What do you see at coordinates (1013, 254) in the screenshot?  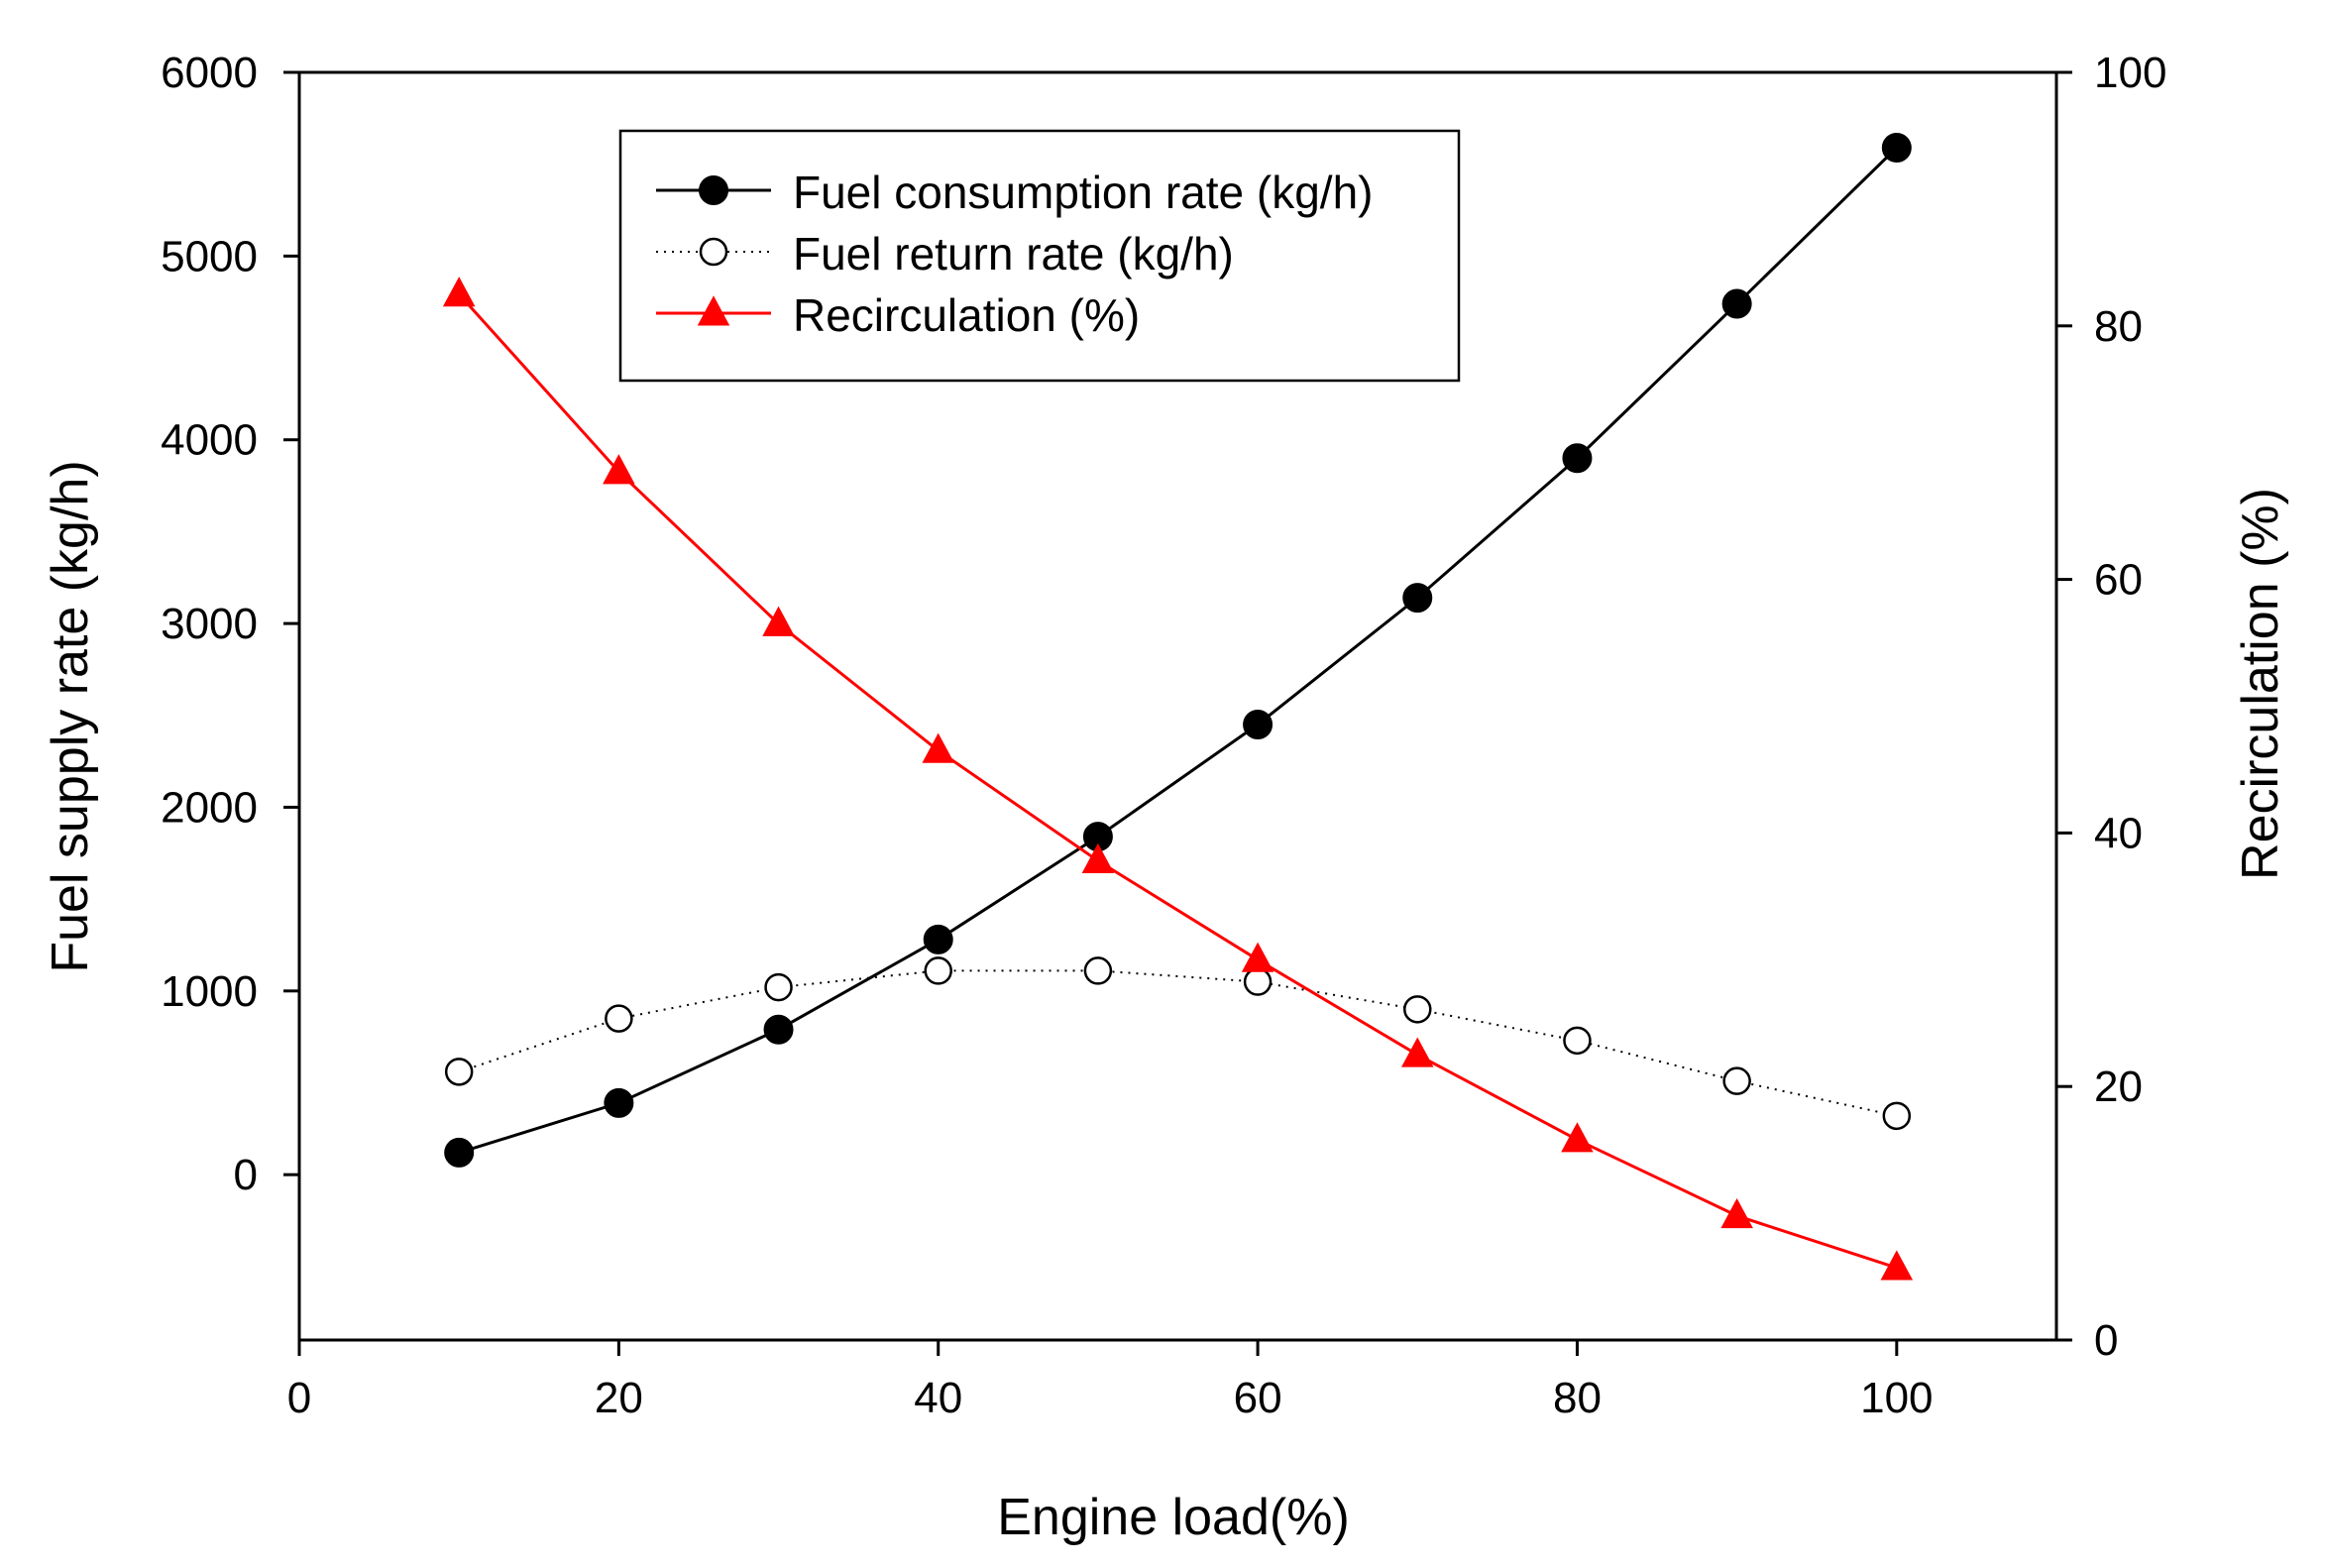 I see `legend-label-fuel-return: Fuel return rate (kg/h)` at bounding box center [1013, 254].